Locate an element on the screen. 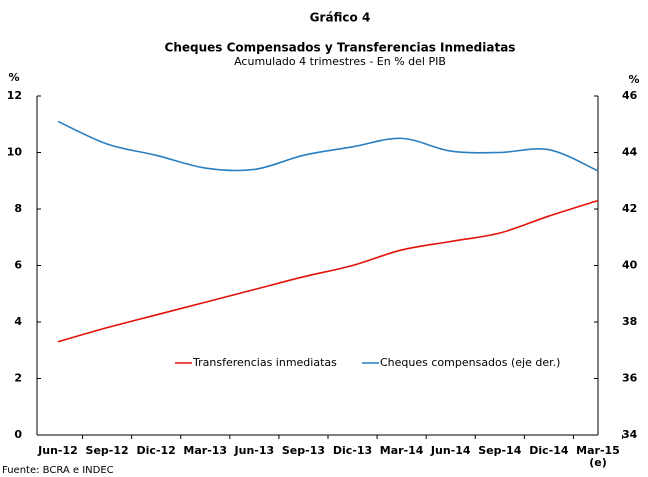 The width and height of the screenshot is (648, 477). x-tick-label: Dic-13 is located at coordinates (352, 450).